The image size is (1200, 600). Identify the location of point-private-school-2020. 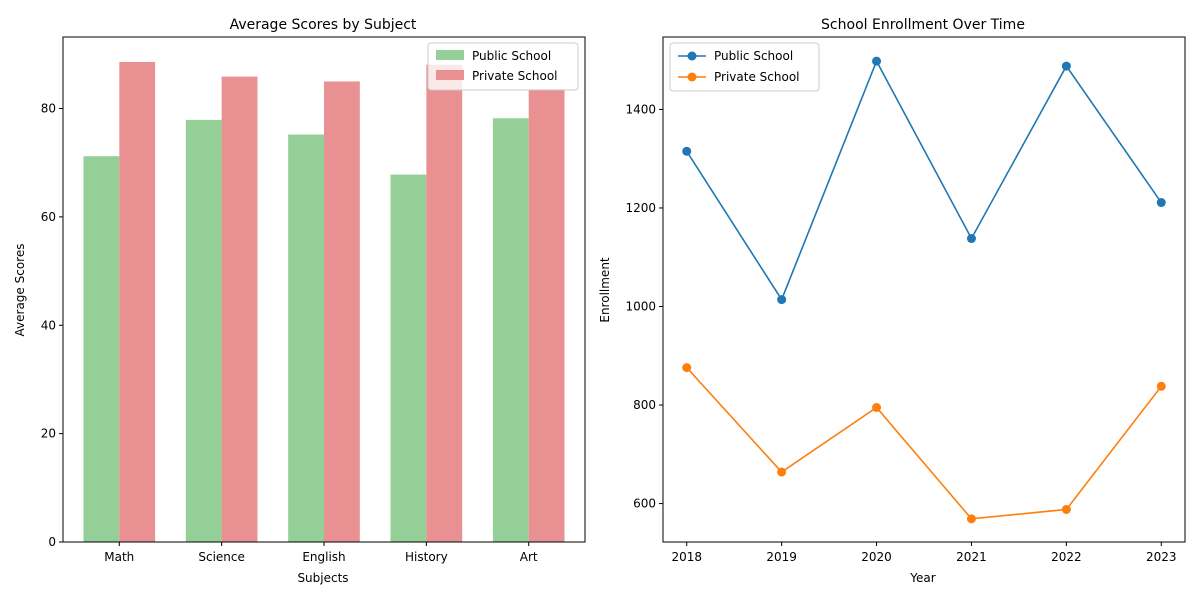
(877, 407).